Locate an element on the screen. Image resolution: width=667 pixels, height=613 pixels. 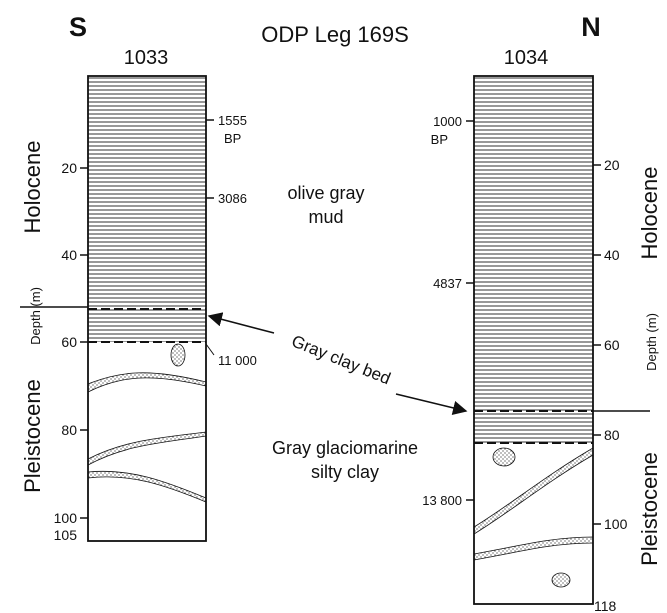
core-1033-tick-label: 80 is located at coordinates (69, 430).